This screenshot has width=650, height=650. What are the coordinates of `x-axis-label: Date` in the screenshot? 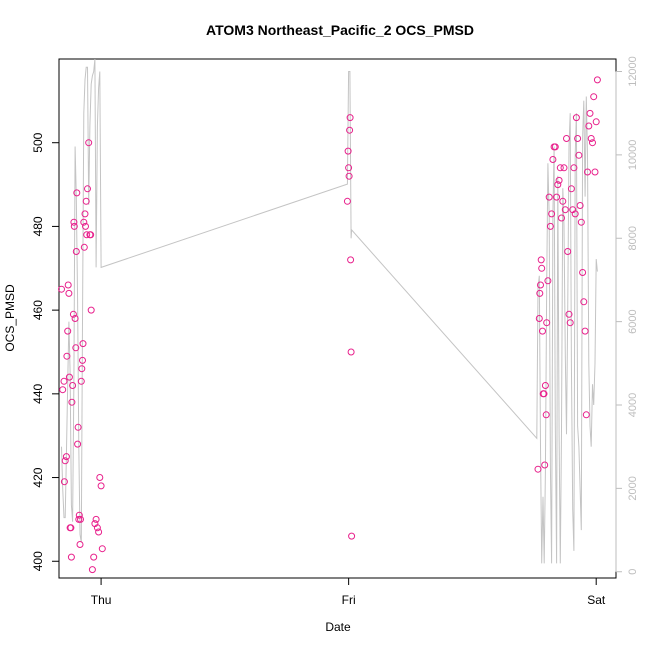 It's located at (338, 627).